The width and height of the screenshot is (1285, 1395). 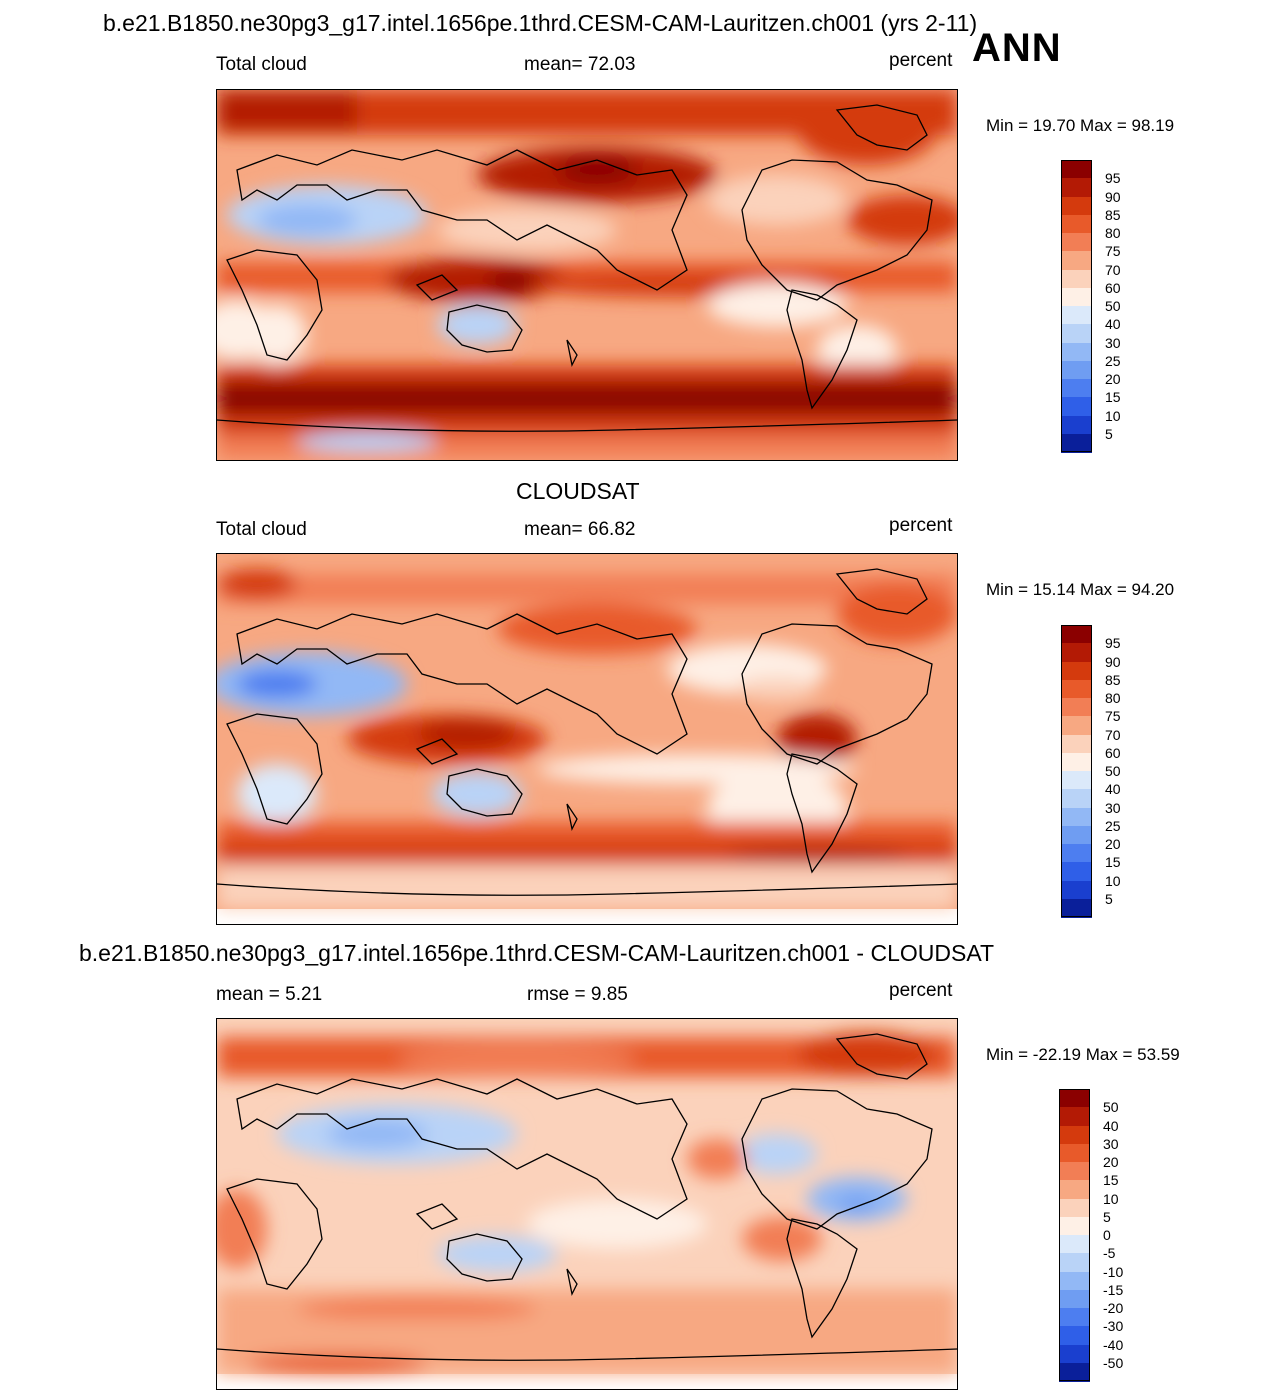 I want to click on panel2-title: CLOUDSAT, so click(x=578, y=491).